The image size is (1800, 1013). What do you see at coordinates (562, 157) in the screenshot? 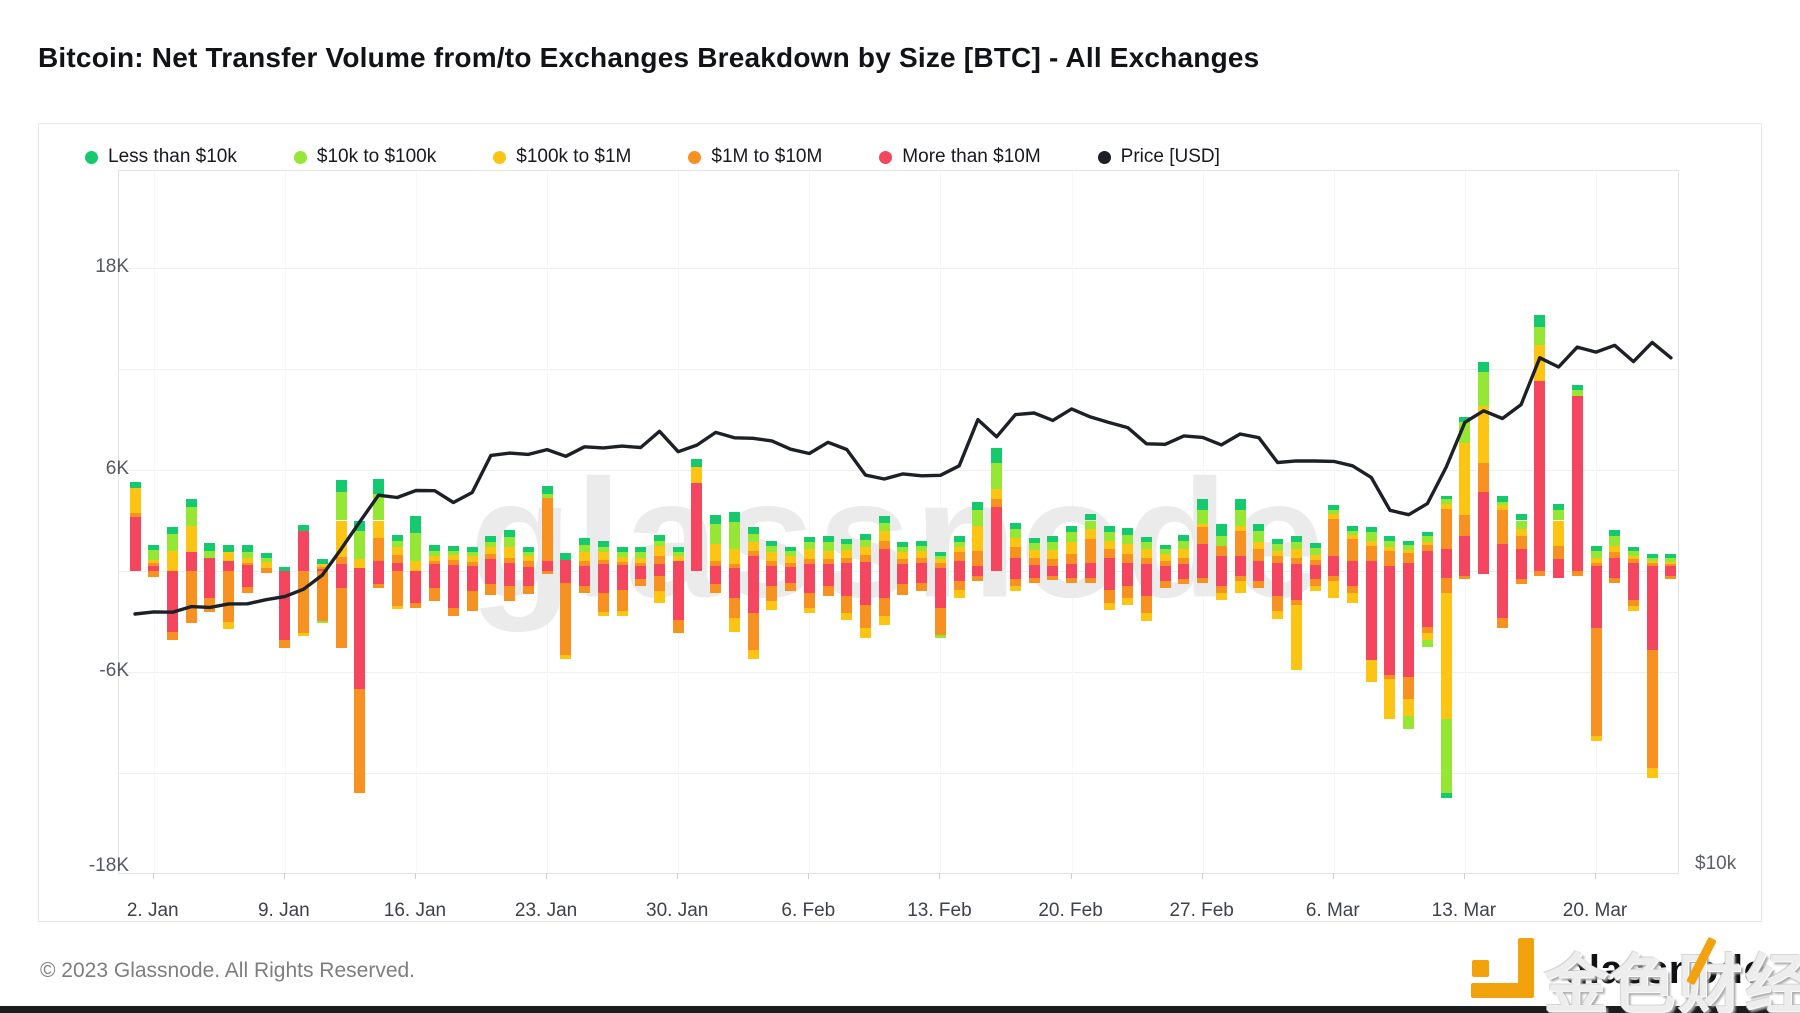
I see `legend-item--100k-to-1m: $100k to $1M` at bounding box center [562, 157].